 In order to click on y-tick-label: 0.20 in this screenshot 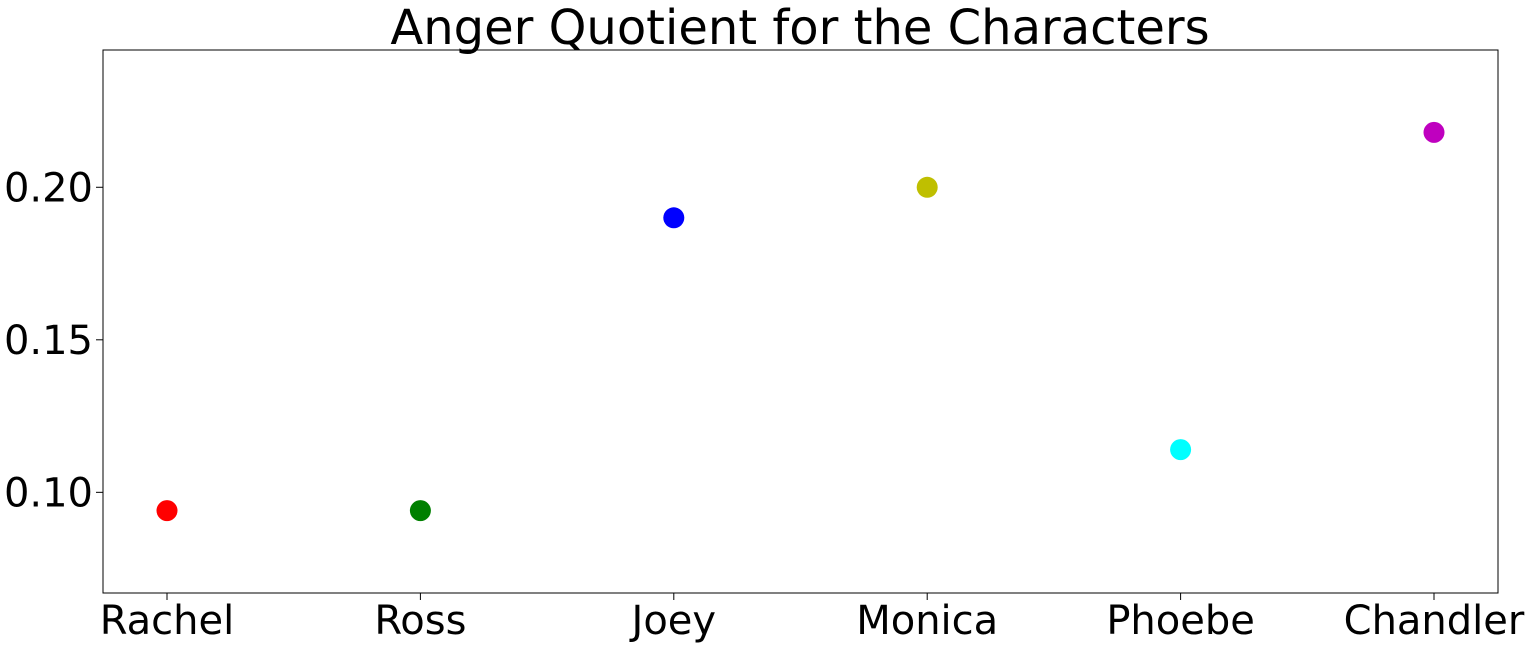, I will do `click(48, 188)`.